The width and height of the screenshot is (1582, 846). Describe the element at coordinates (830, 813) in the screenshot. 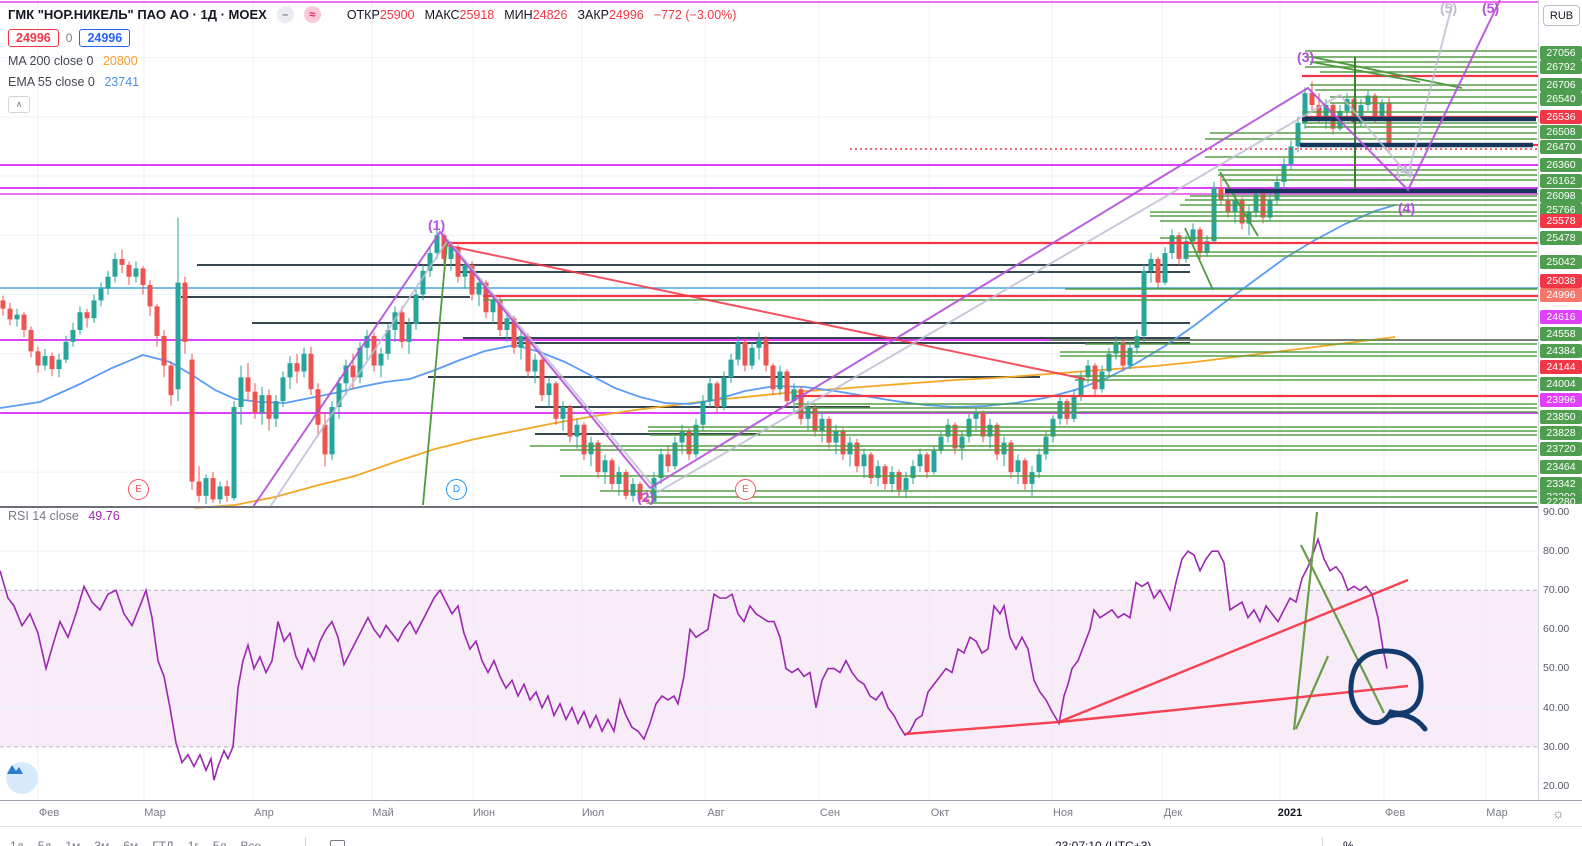

I see `time-axis-month: Сен` at that location.